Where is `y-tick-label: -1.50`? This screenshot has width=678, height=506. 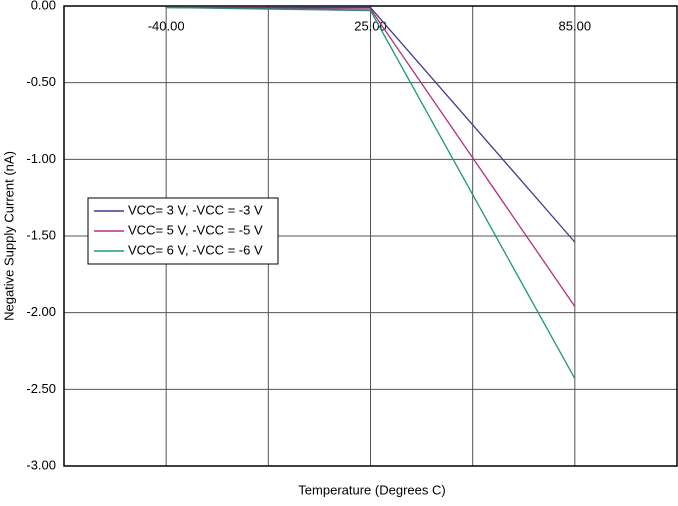 y-tick-label: -1.50 is located at coordinates (41, 234).